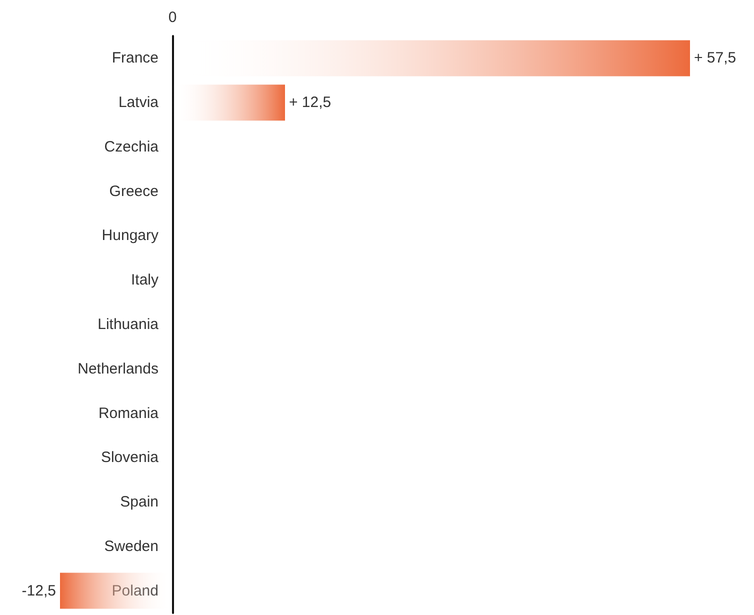 This screenshot has width=754, height=615. What do you see at coordinates (129, 324) in the screenshot?
I see `y-tick-label: Lithuania` at bounding box center [129, 324].